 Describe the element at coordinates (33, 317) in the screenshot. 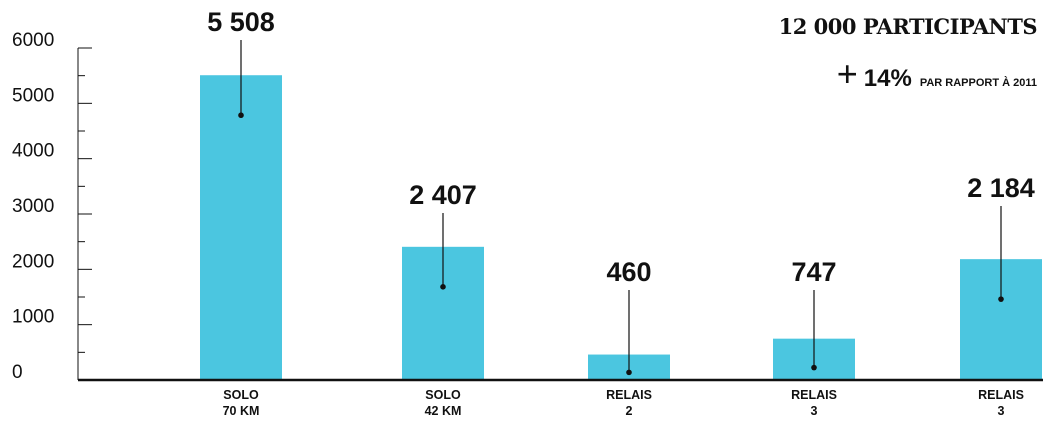

I see `y-tick-label: 1000` at that location.